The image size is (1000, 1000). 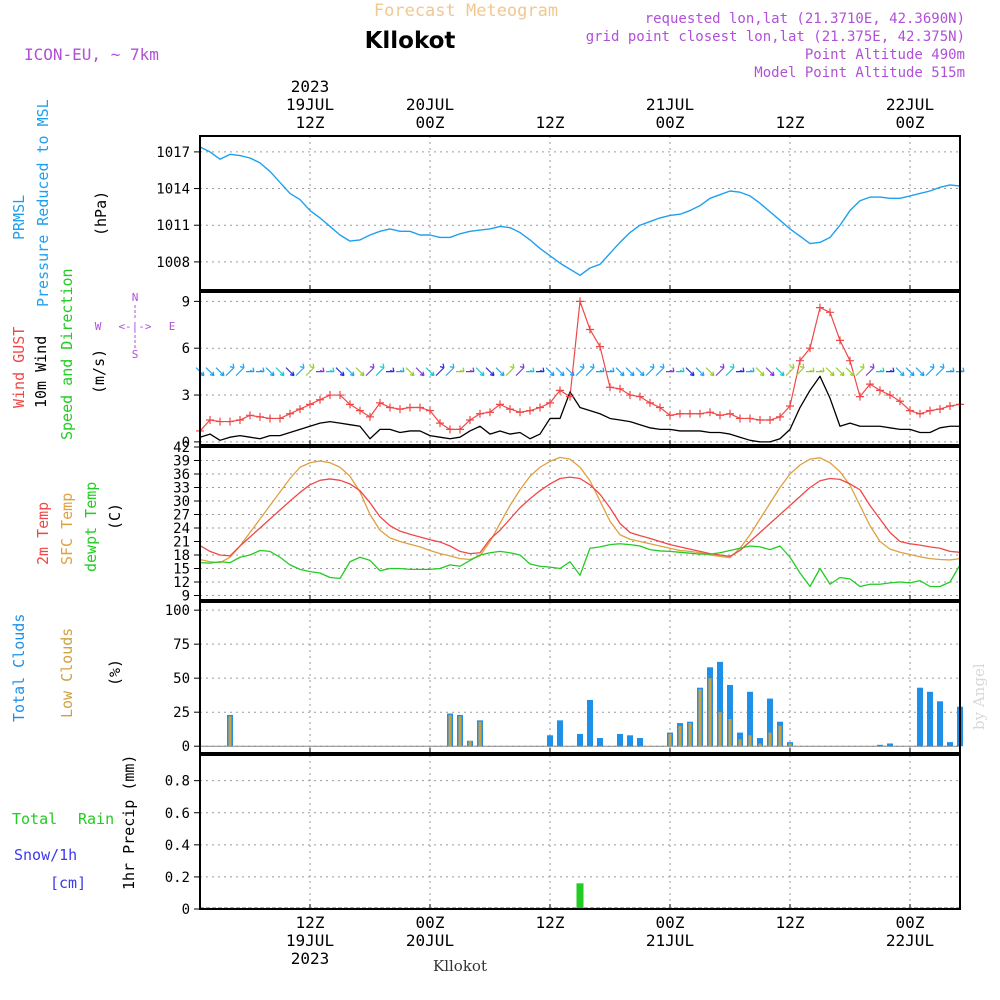 I want to click on panel-clouds: 0 25 50 75 100, so click(x=564, y=678).